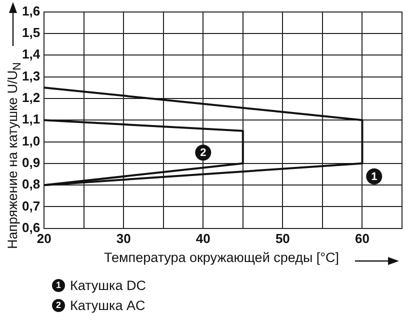 The width and height of the screenshot is (408, 323). What do you see at coordinates (203, 153) in the screenshot?
I see `annotation: 2` at bounding box center [203, 153].